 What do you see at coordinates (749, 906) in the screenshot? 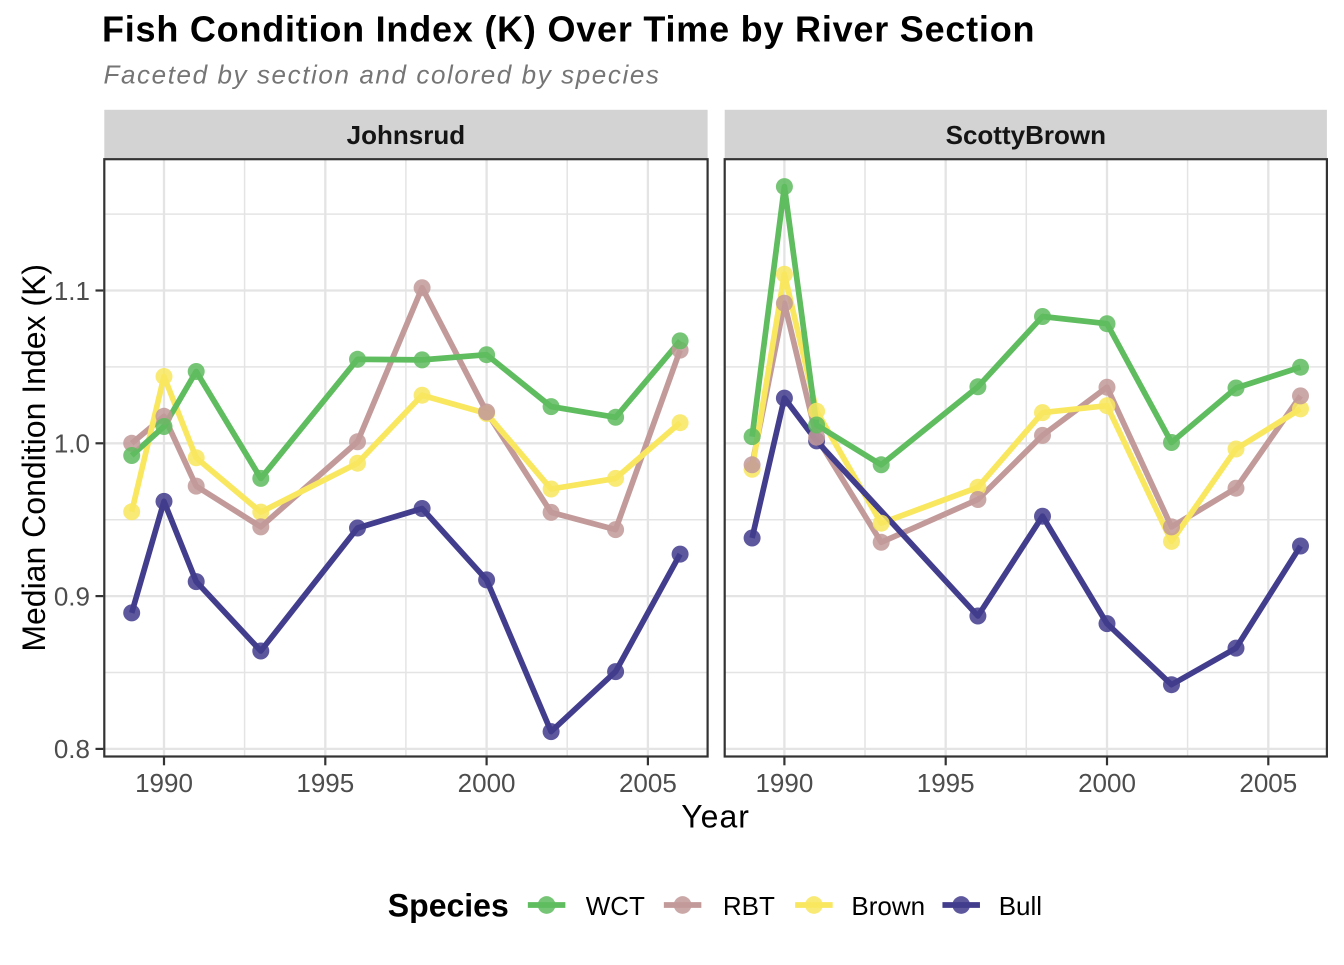
I see `svg-text: RBT` at bounding box center [749, 906].